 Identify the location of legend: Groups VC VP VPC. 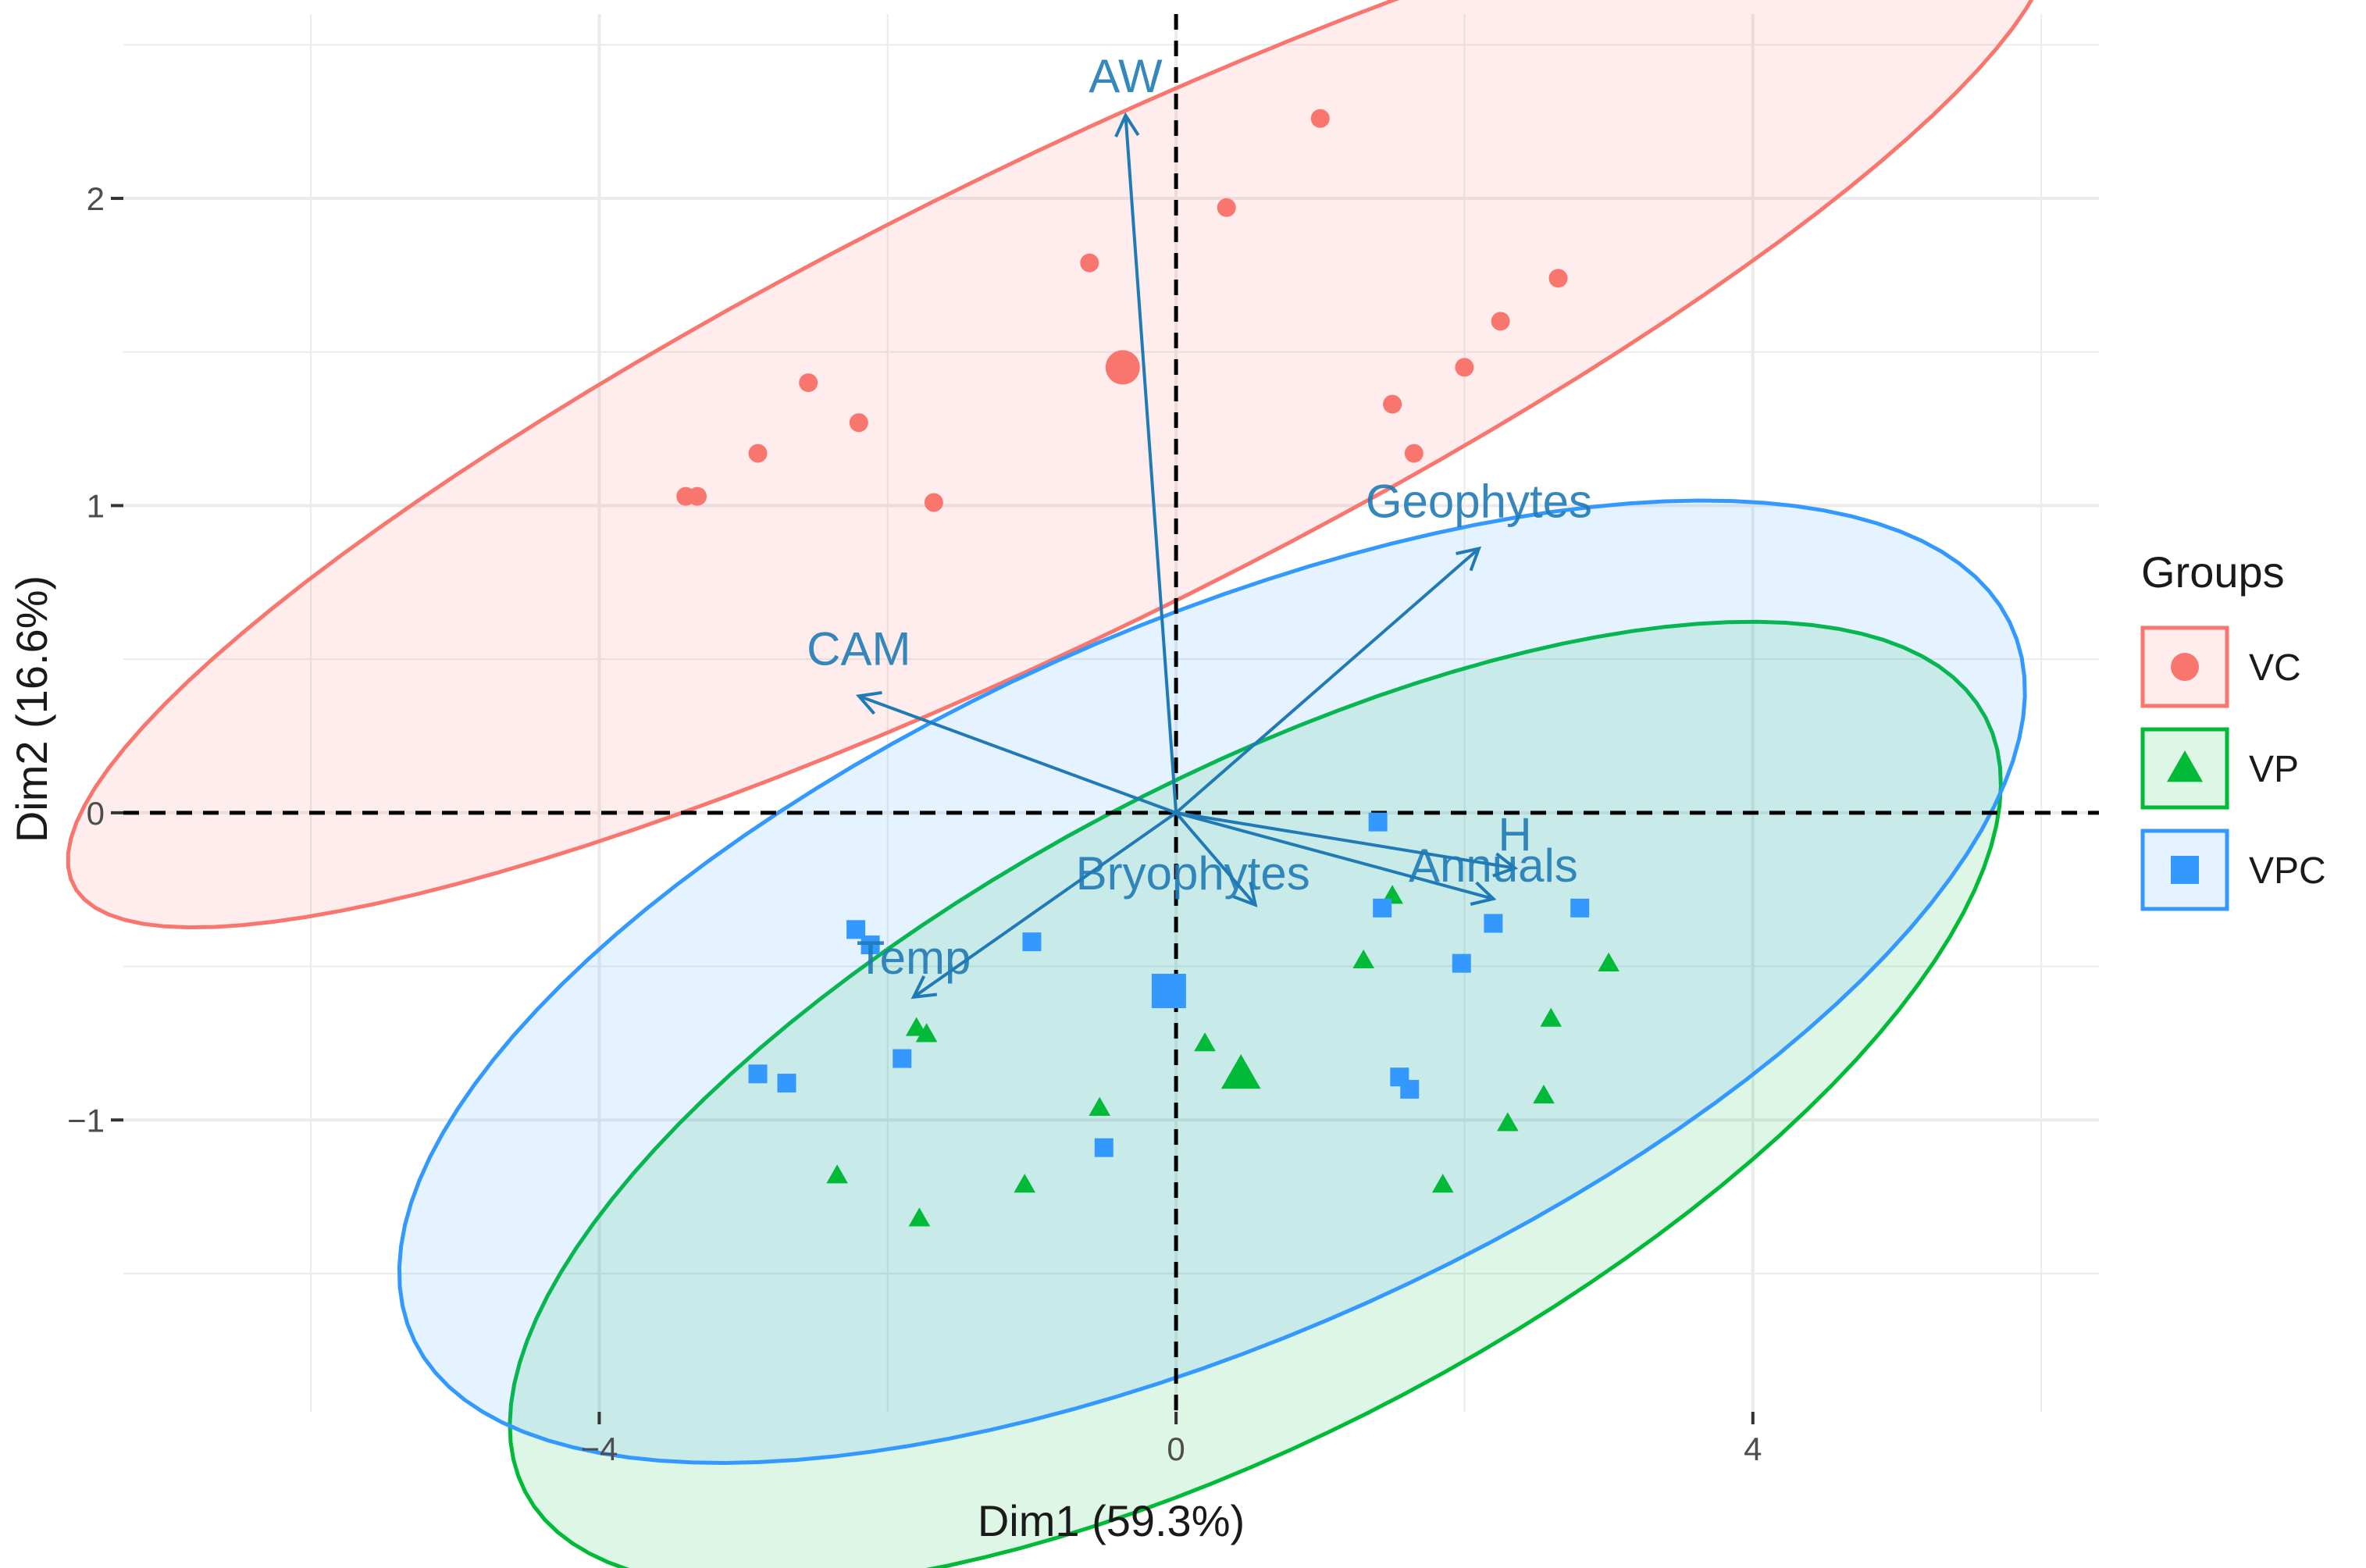
(2233, 729).